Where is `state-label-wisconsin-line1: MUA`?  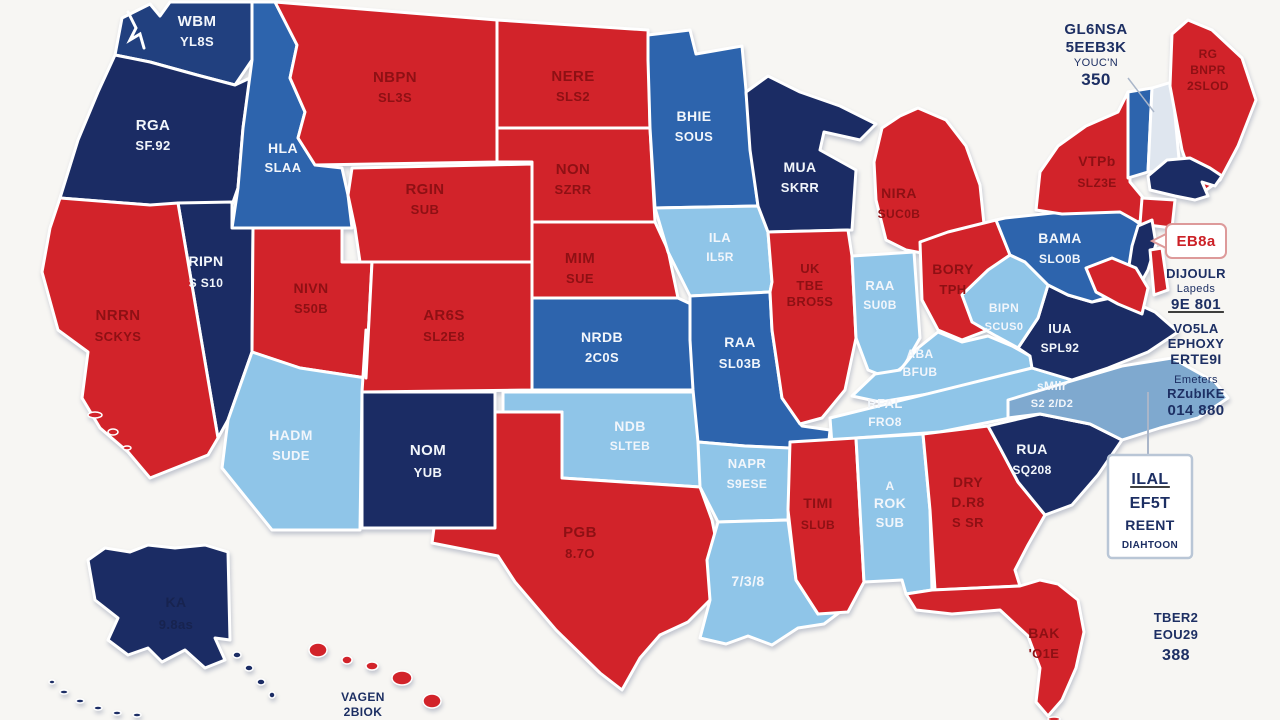
state-label-wisconsin-line1: MUA is located at coordinates (799, 167).